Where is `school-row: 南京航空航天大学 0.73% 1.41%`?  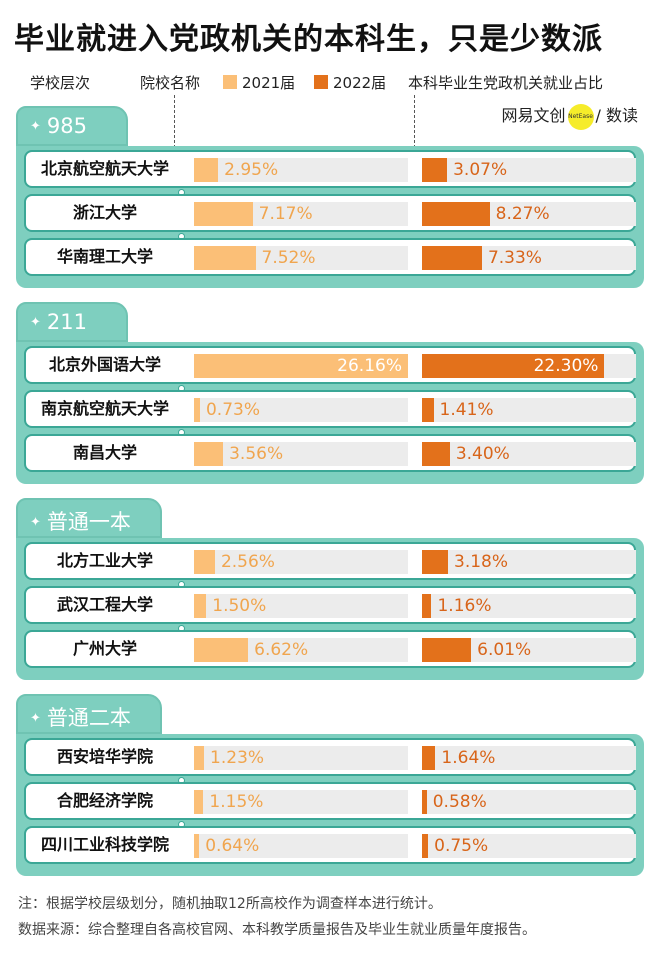 school-row: 南京航空航天大学 0.73% 1.41% is located at coordinates (330, 409).